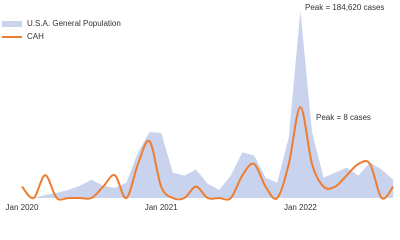 The height and width of the screenshot is (240, 400). Describe the element at coordinates (344, 7) in the screenshot. I see `annotation: Peak = 184,620 cases` at that location.